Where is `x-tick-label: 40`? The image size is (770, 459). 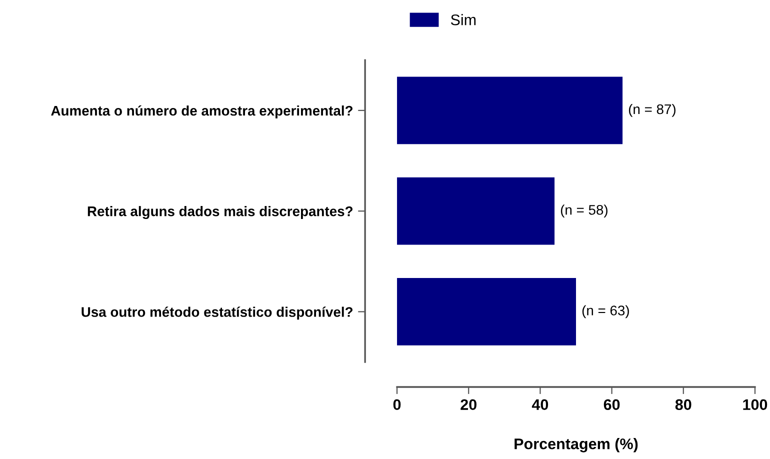
x-tick-label: 40 is located at coordinates (540, 404).